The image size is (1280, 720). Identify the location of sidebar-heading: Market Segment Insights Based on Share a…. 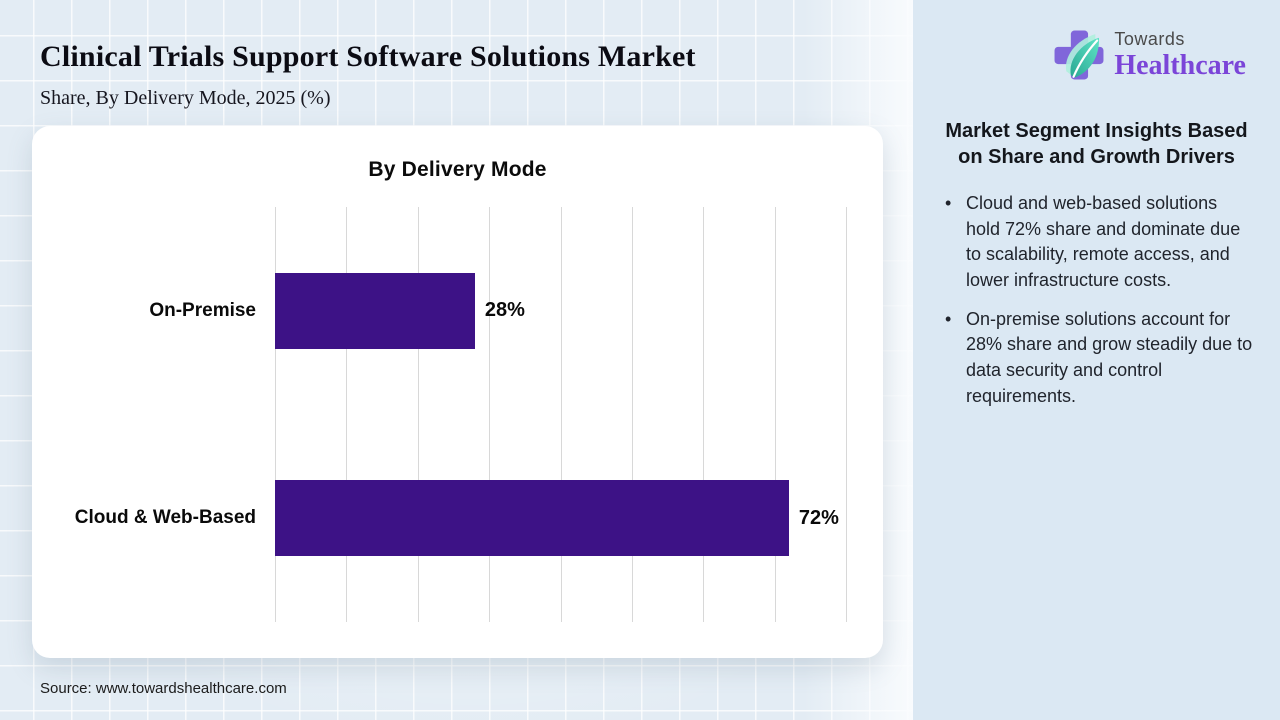
(1096, 144).